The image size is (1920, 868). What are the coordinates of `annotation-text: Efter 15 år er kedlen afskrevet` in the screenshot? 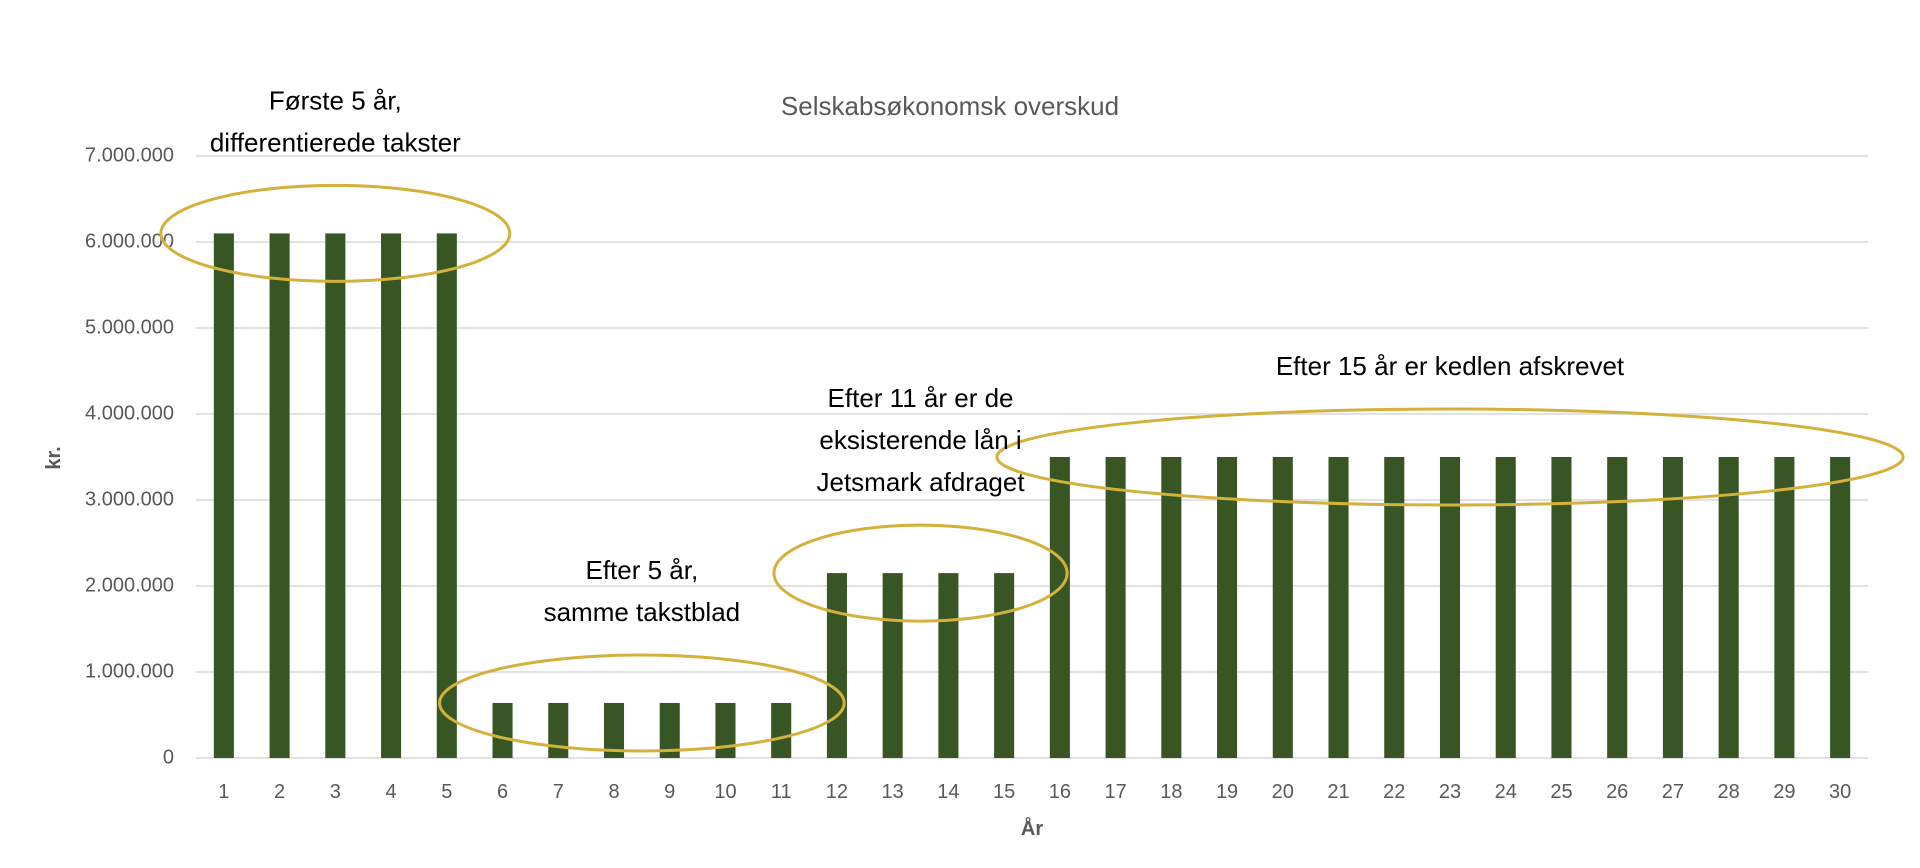 It's located at (1450, 366).